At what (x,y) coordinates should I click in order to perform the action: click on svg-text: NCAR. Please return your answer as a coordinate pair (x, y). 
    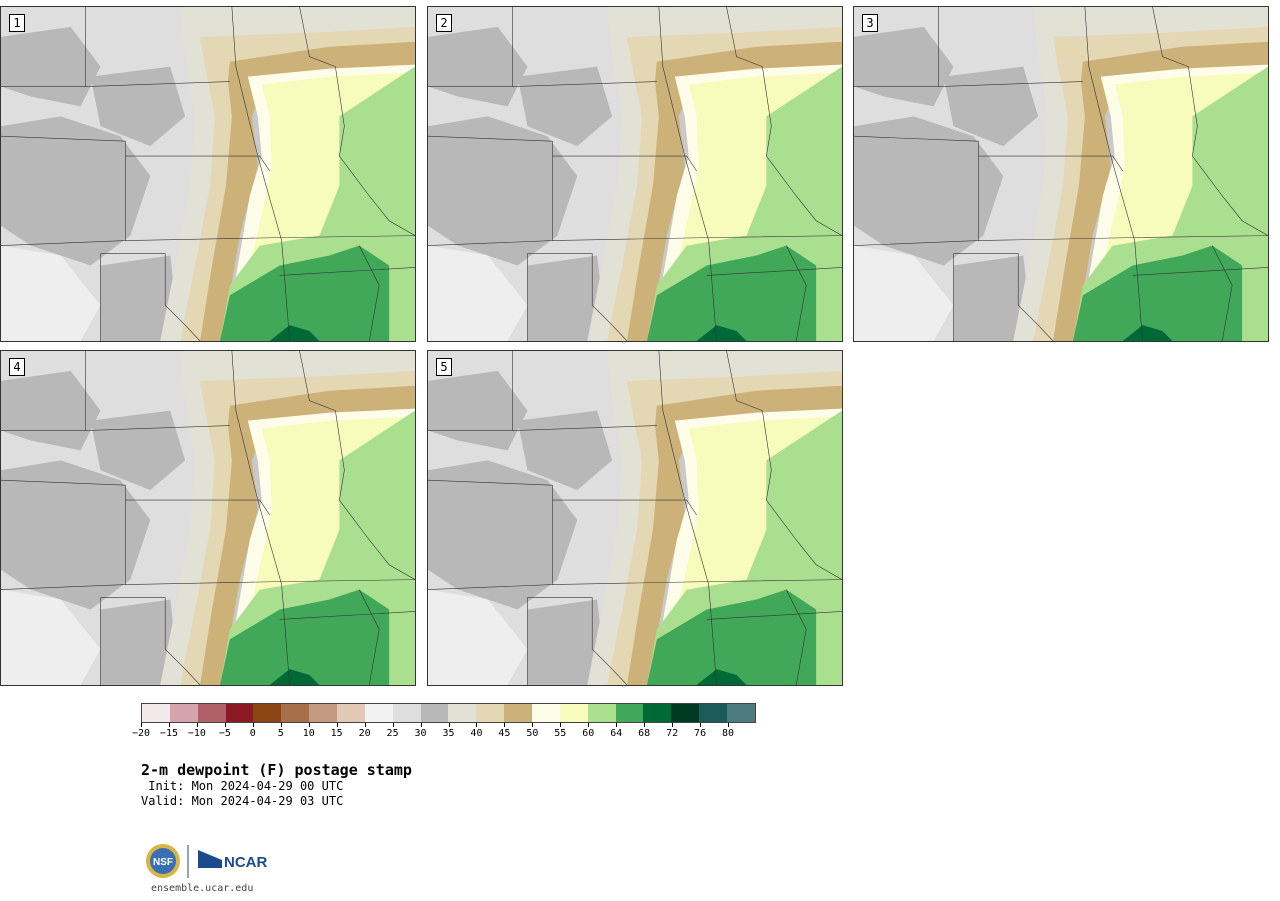
    Looking at the image, I should click on (245, 862).